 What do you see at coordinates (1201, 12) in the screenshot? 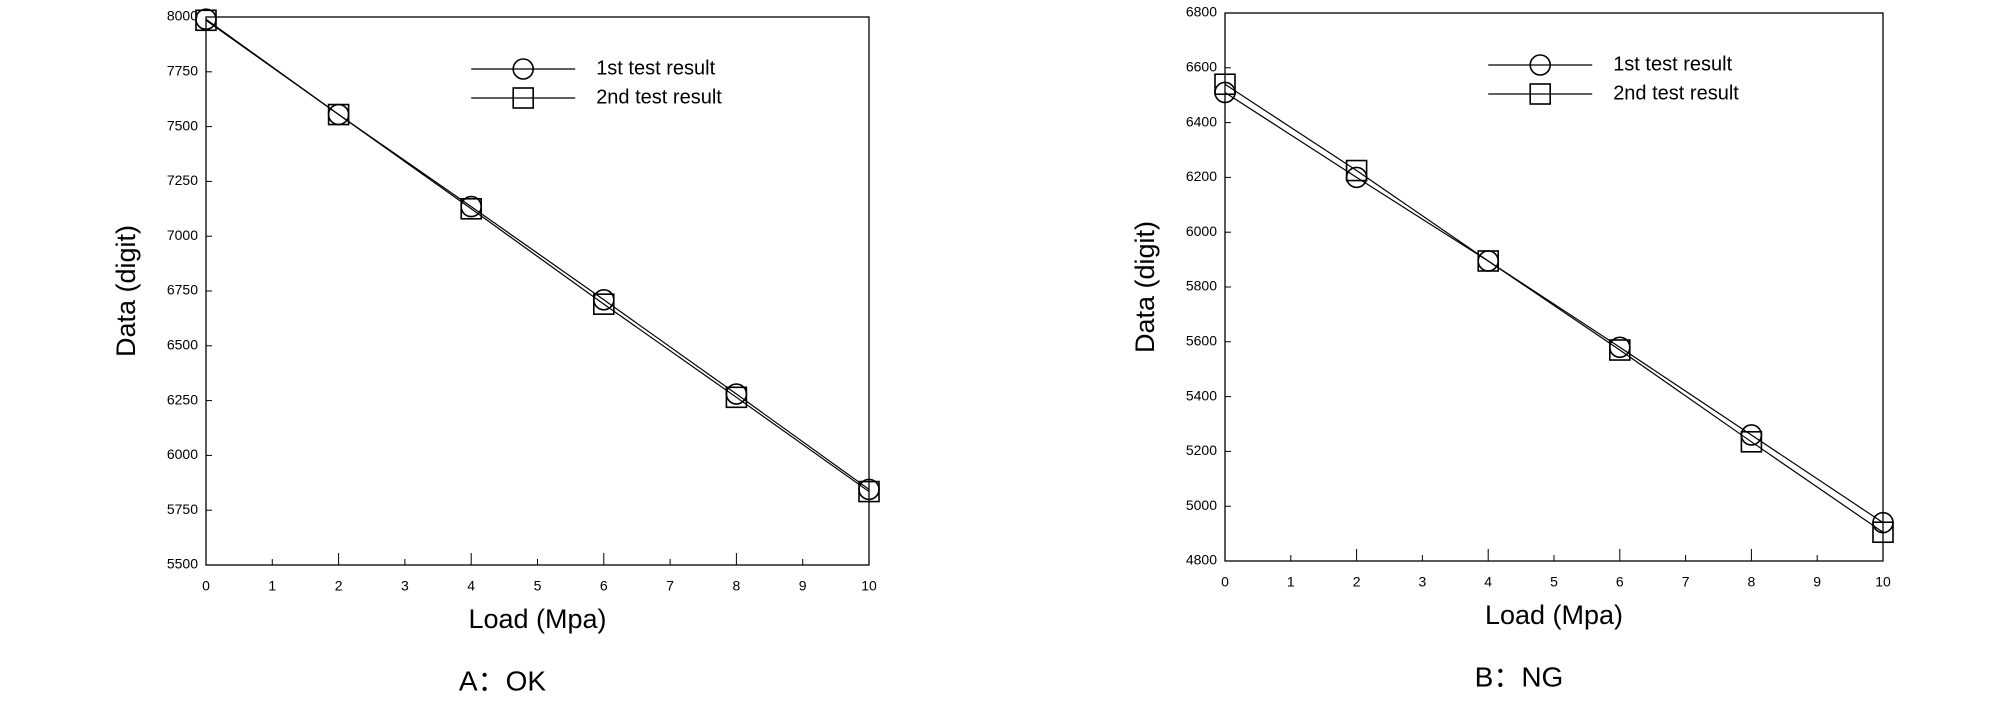
I see `y-tick-label: 6800` at bounding box center [1201, 12].